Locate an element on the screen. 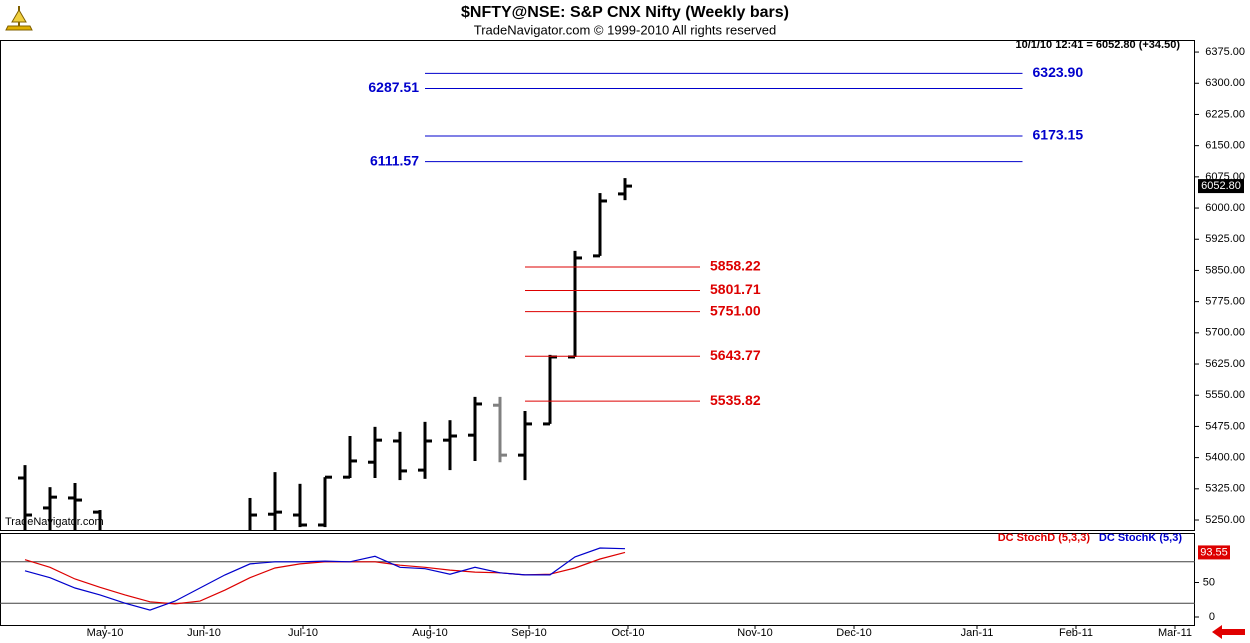 The width and height of the screenshot is (1250, 643). last-value-box is located at coordinates (1214, 552).